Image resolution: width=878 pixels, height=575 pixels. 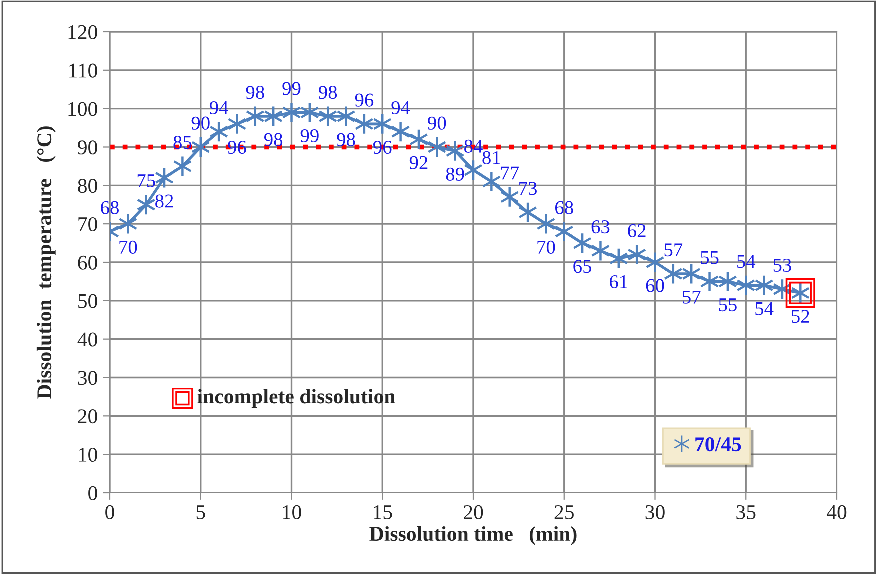 What do you see at coordinates (474, 512) in the screenshot?
I see `x-tick-label: 20` at bounding box center [474, 512].